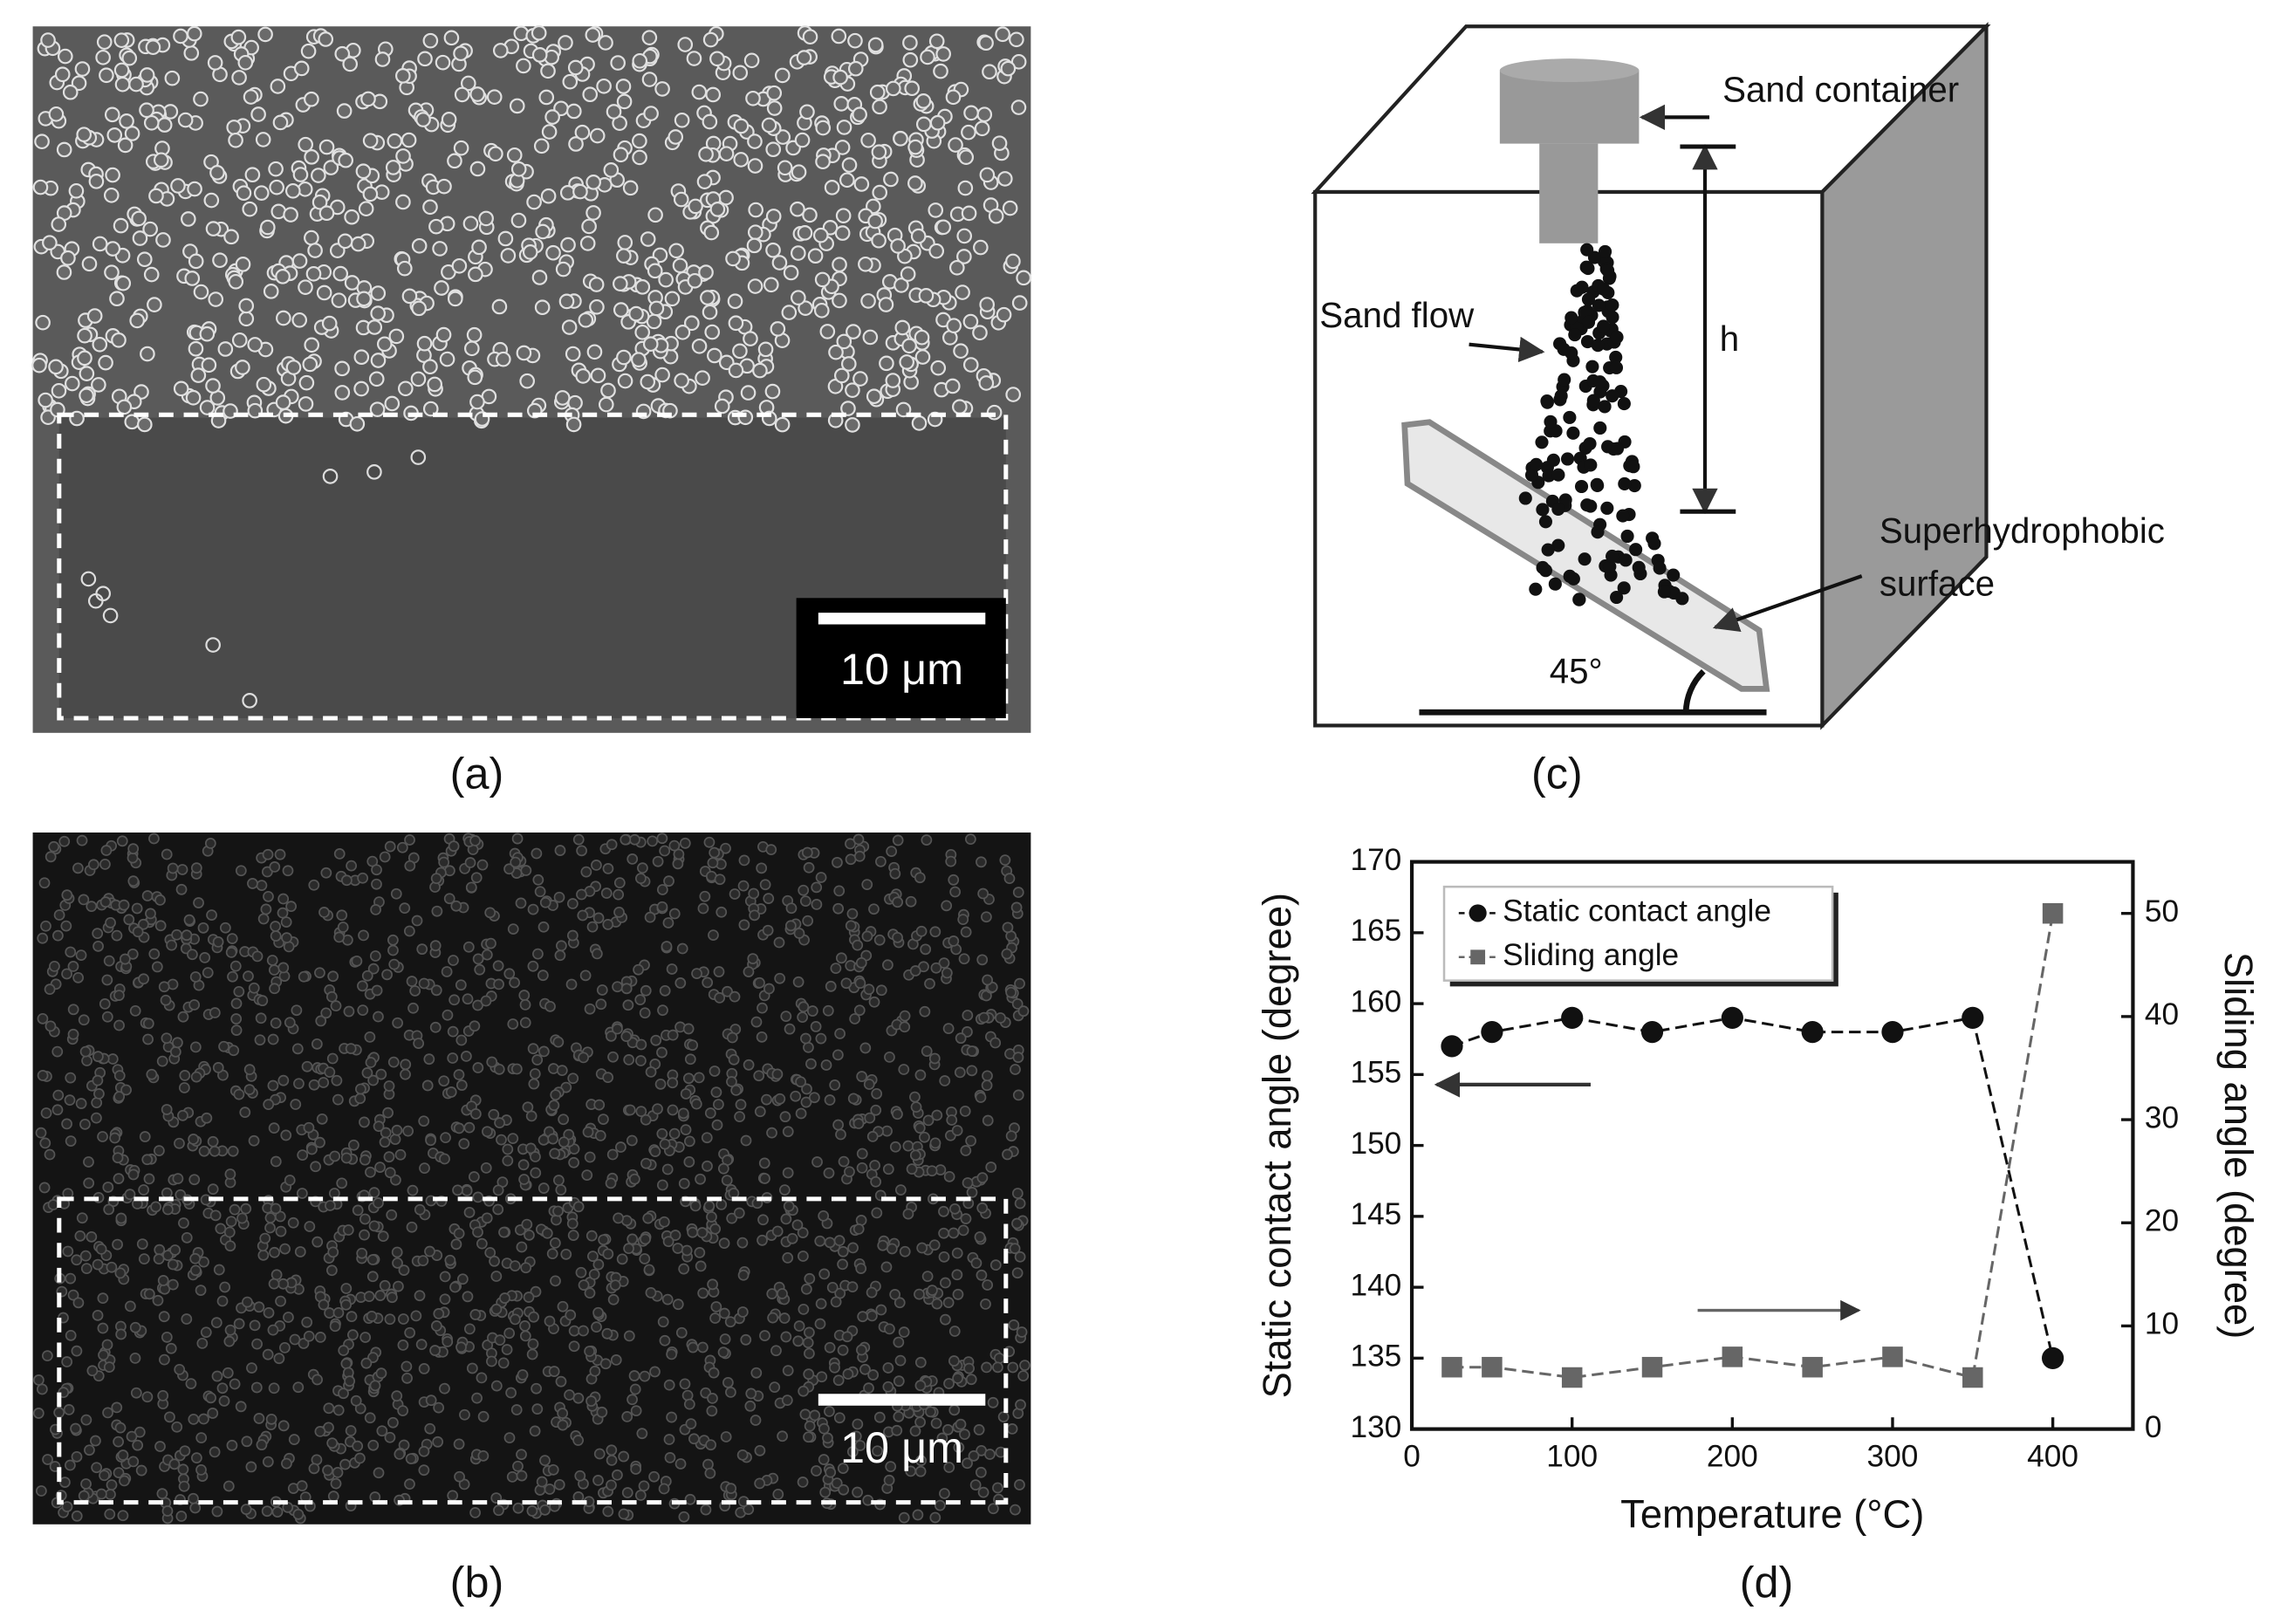  What do you see at coordinates (1772, 1513) in the screenshot?
I see `x-axis-label: Temperature (°C)` at bounding box center [1772, 1513].